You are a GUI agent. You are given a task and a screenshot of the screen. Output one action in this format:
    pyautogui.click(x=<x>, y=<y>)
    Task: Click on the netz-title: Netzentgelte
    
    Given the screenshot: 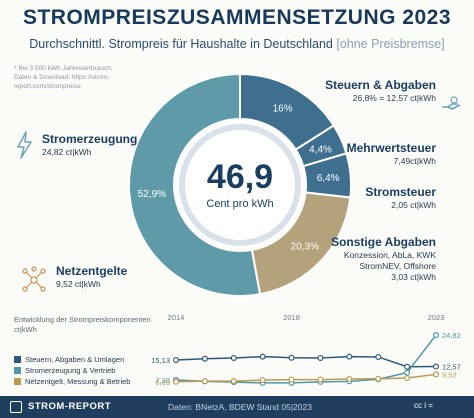 What is the action you would take?
    pyautogui.click(x=92, y=271)
    